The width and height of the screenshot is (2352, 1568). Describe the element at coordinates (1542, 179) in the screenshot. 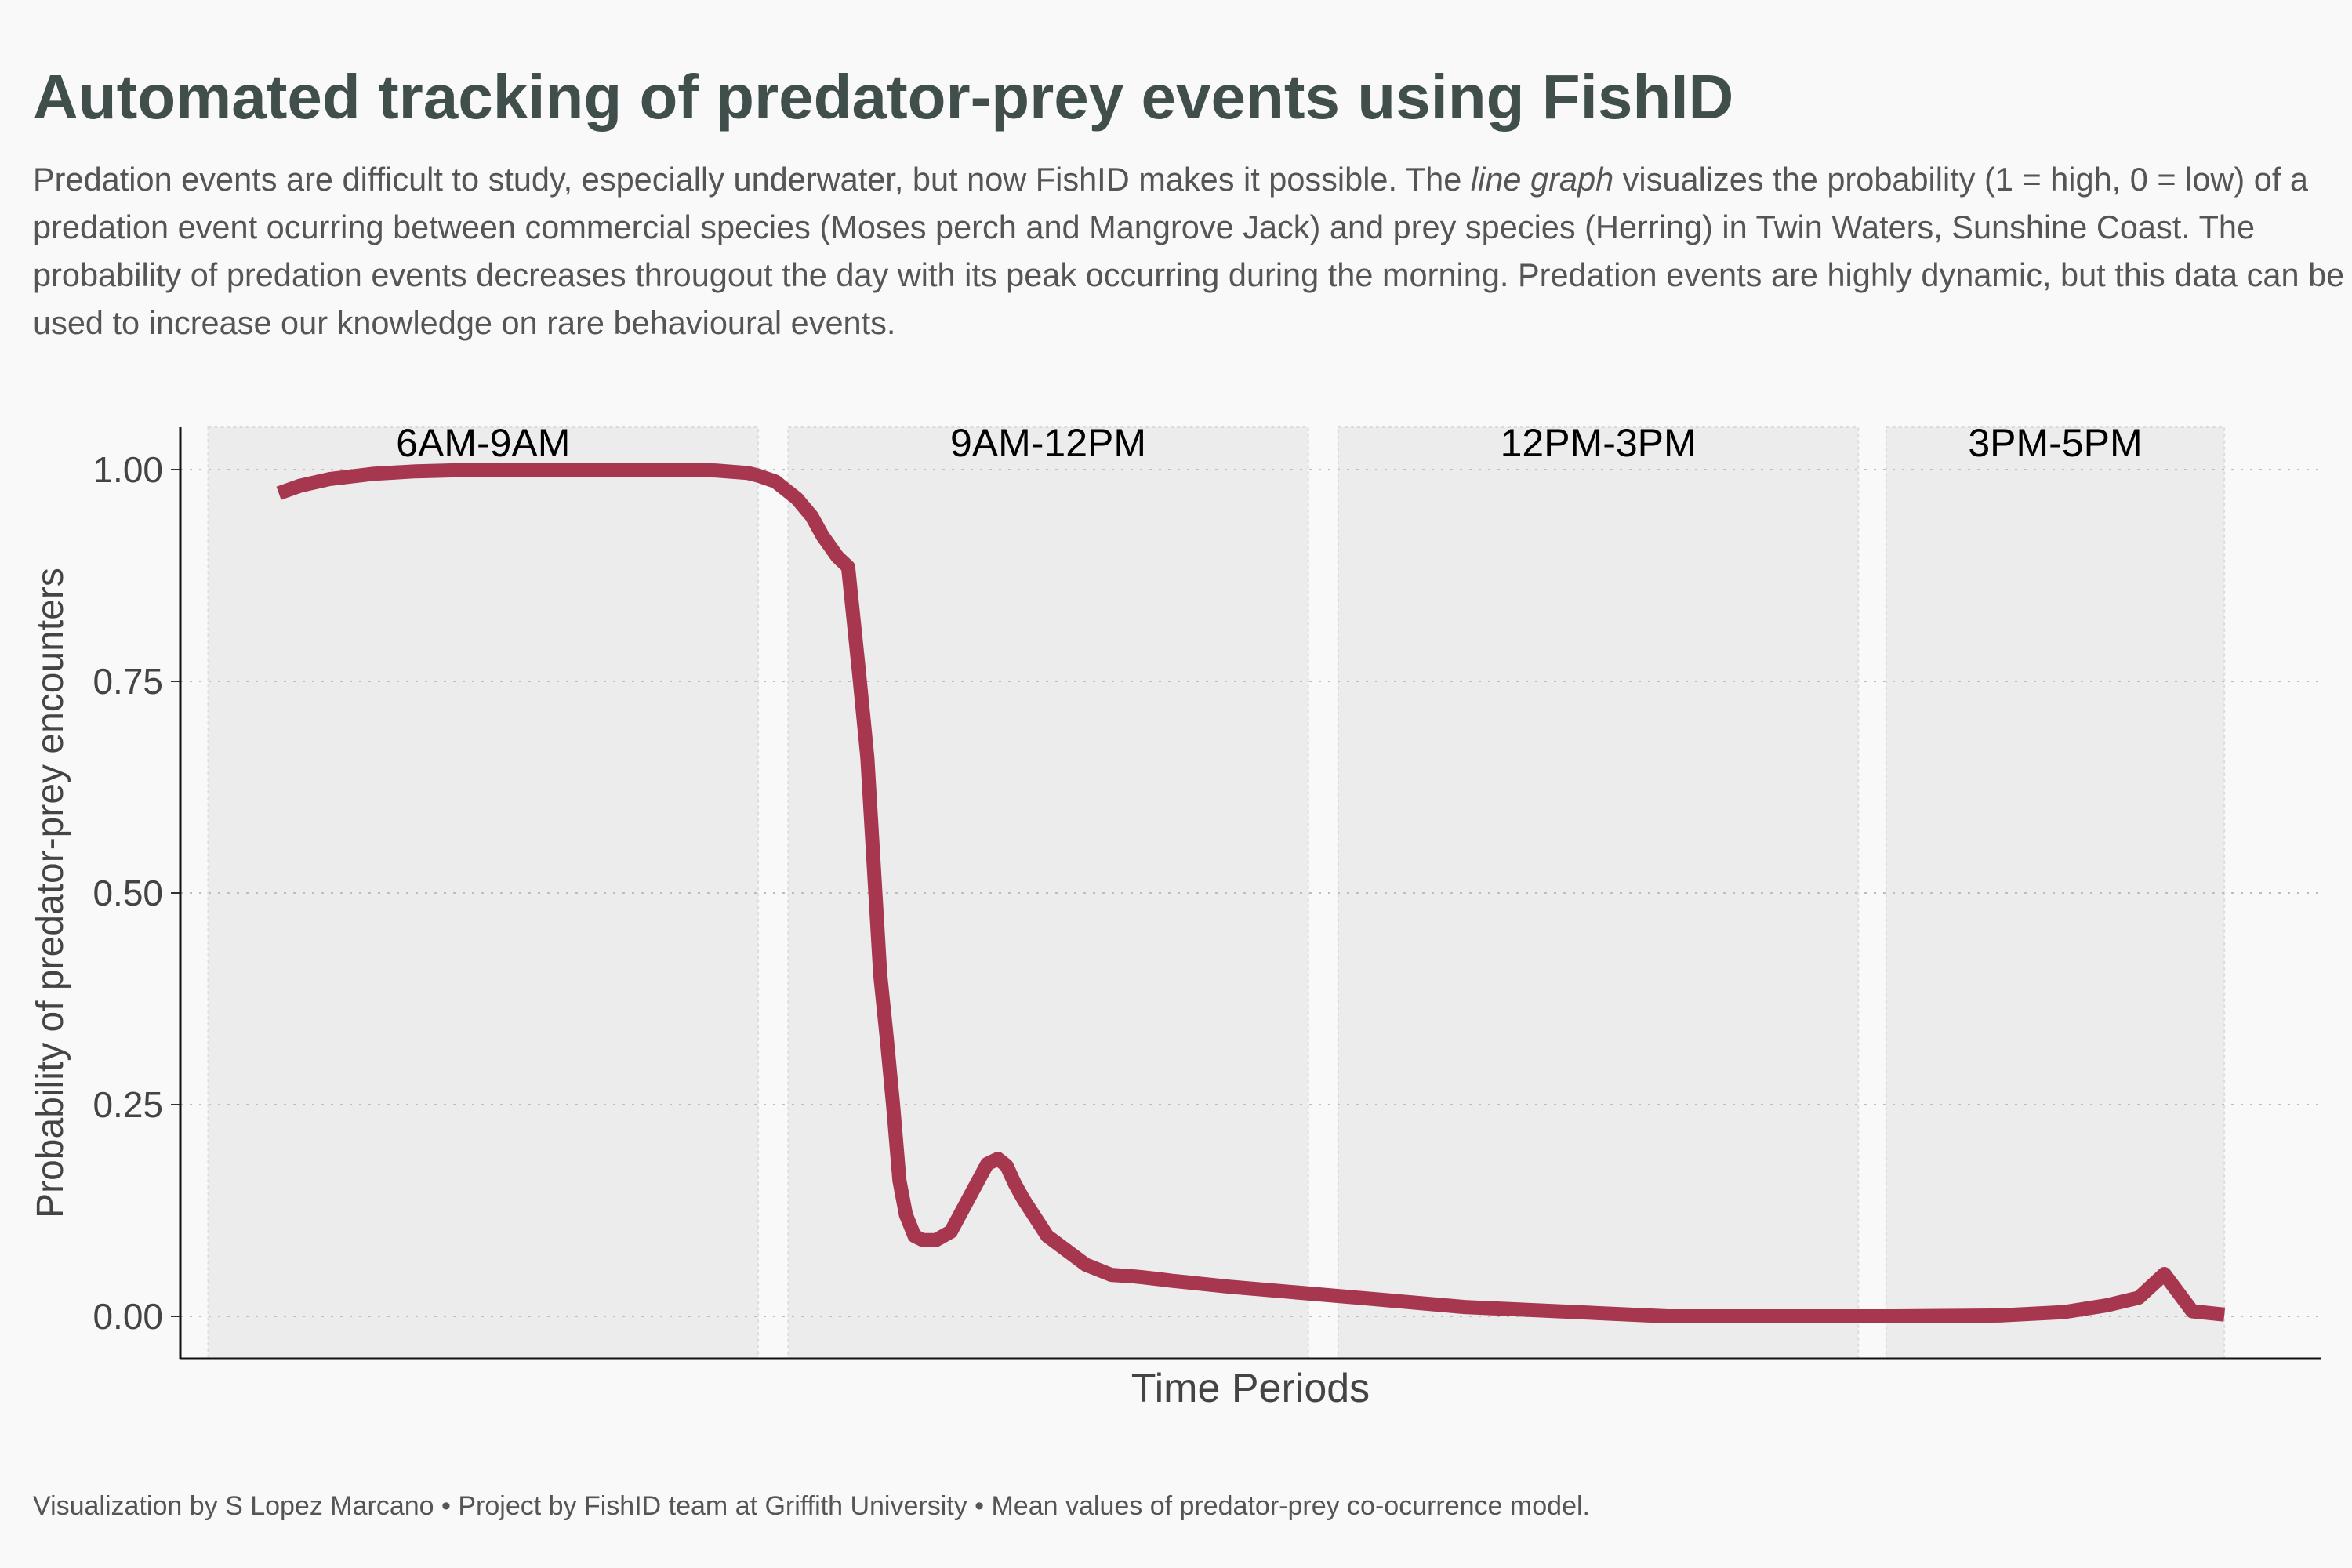

I see `subtitle-emphasis: line graph` at that location.